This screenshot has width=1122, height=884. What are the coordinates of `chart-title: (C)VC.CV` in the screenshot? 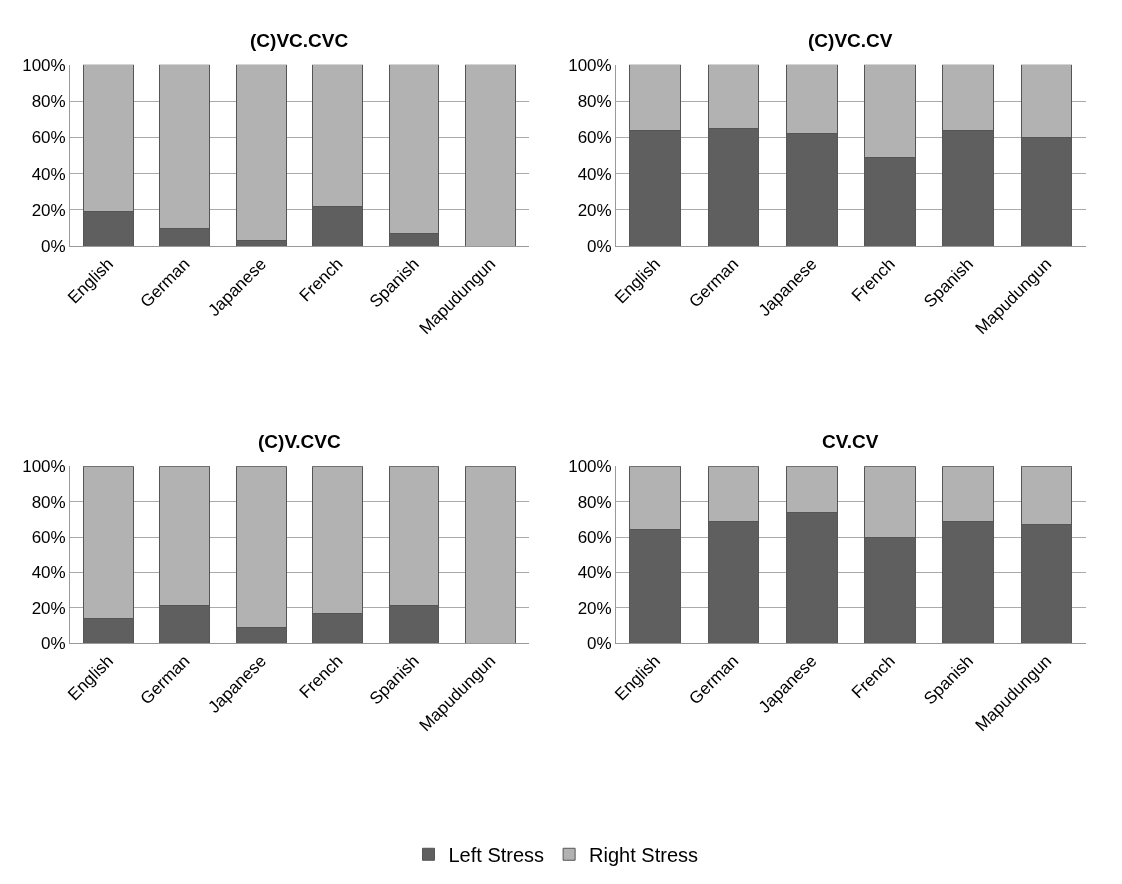 It's located at (850, 40).